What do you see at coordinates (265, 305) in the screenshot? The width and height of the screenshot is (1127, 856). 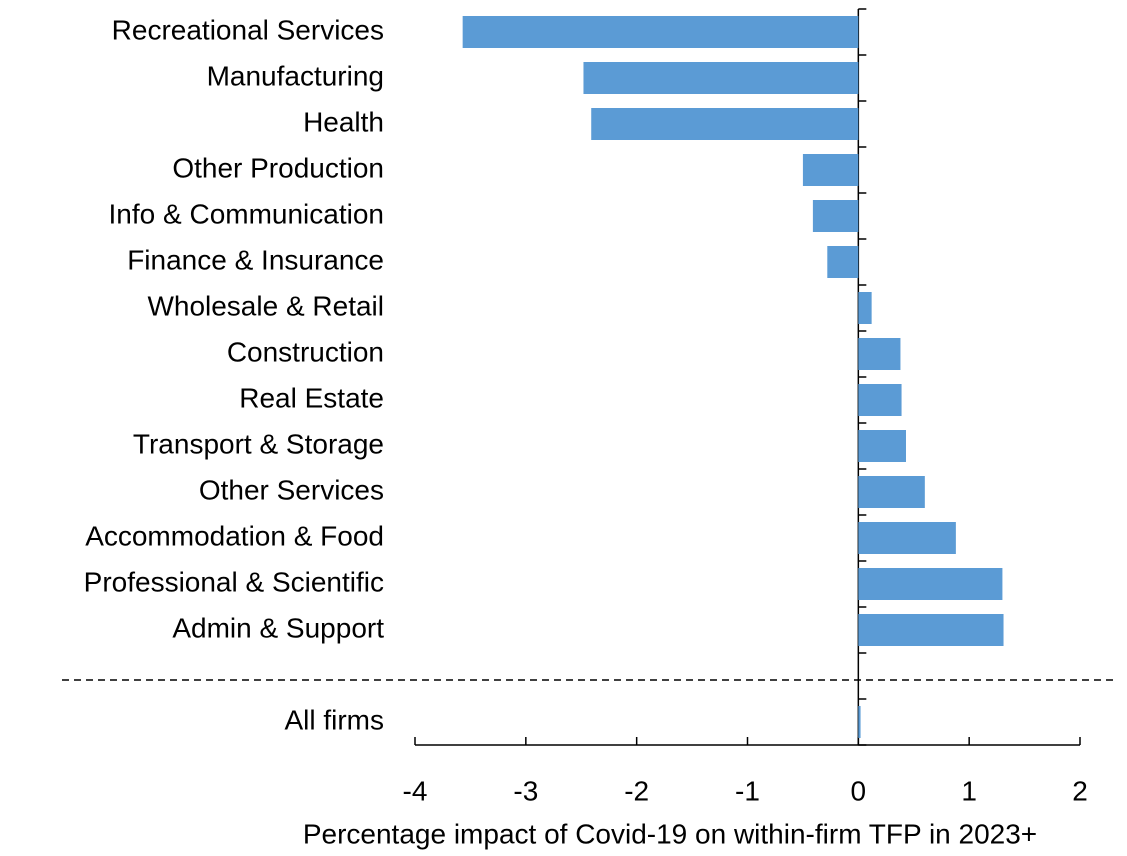 I see `y-tick-label: Wholesale & Retail` at bounding box center [265, 305].